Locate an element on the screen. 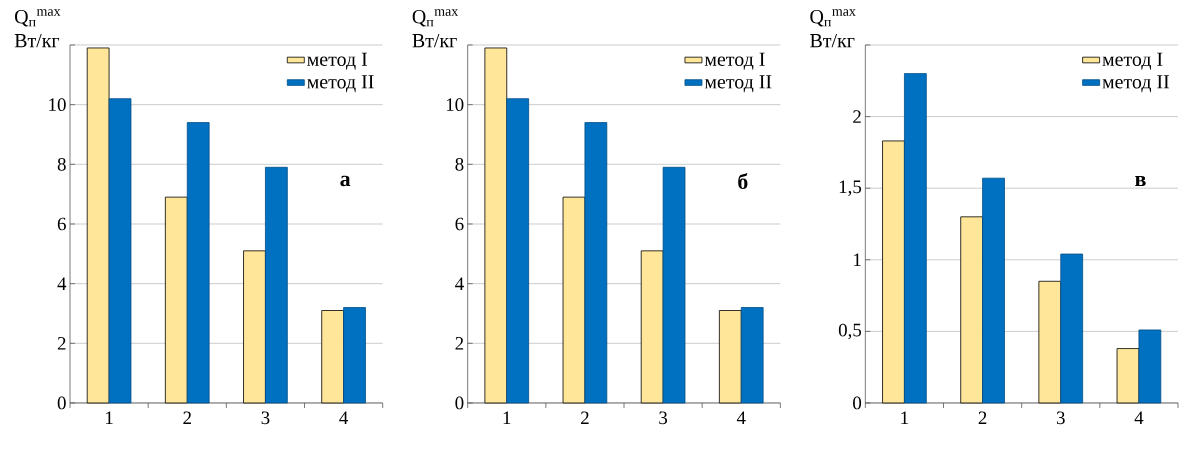 Image resolution: width=1193 pixels, height=461 pixels. annotation: в is located at coordinates (1140, 181).